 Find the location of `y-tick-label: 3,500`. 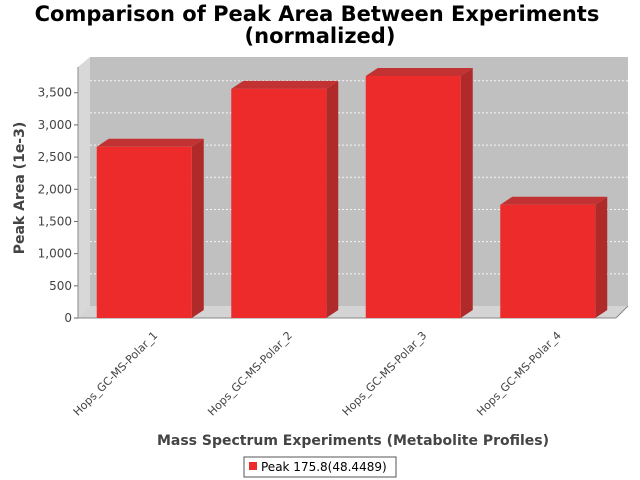

y-tick-label: 3,500 is located at coordinates (55, 93).